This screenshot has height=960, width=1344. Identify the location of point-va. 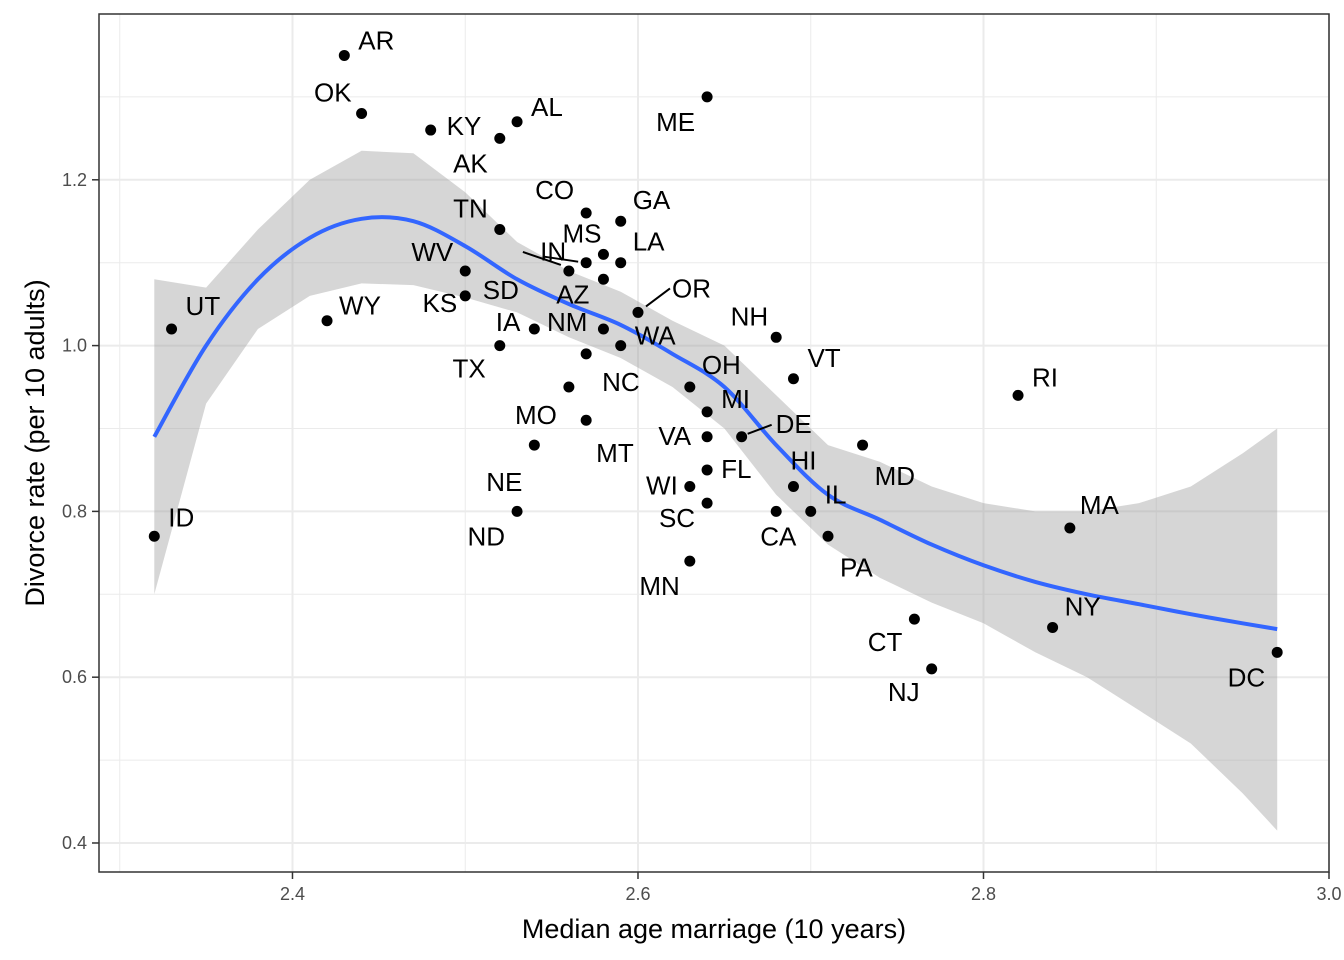
(707, 436).